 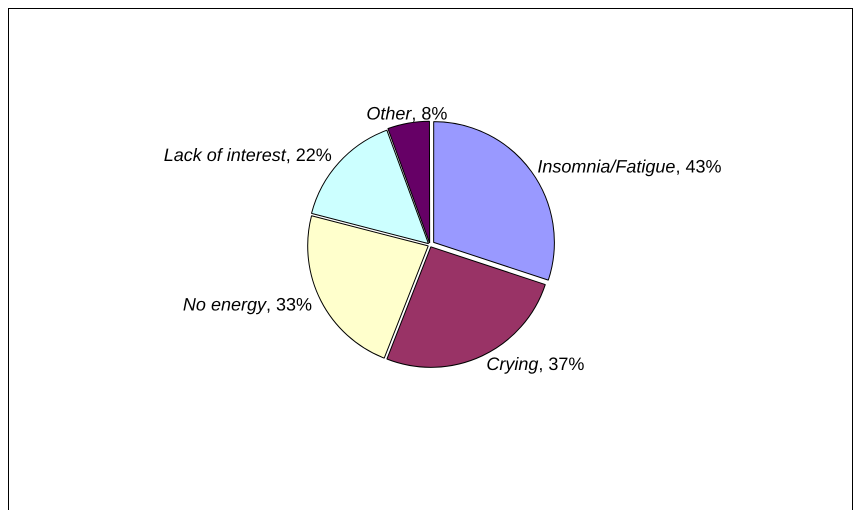 What do you see at coordinates (389, 114) in the screenshot?
I see `slice-label: Other` at bounding box center [389, 114].